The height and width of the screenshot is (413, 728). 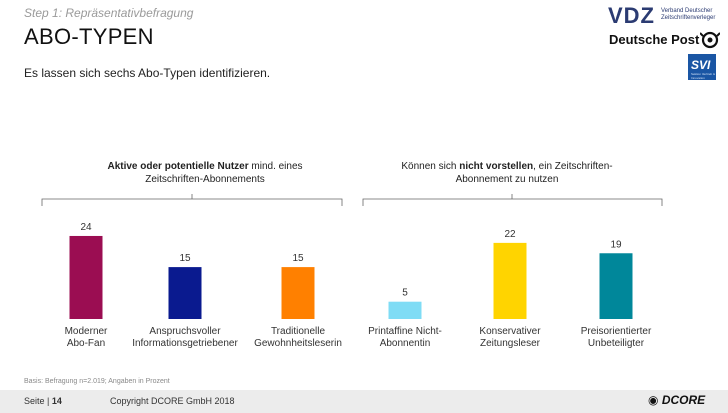 I want to click on category-label-5-line-2: Zeitungsleser, so click(x=510, y=343).